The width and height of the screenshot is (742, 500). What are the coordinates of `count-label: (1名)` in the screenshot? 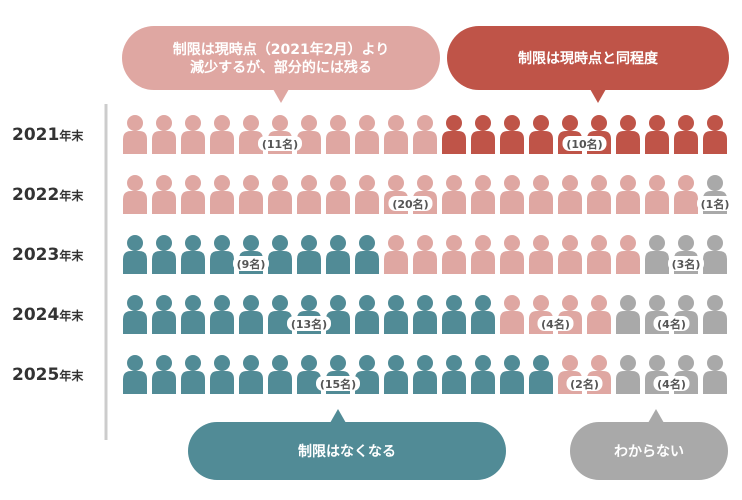 It's located at (715, 204).